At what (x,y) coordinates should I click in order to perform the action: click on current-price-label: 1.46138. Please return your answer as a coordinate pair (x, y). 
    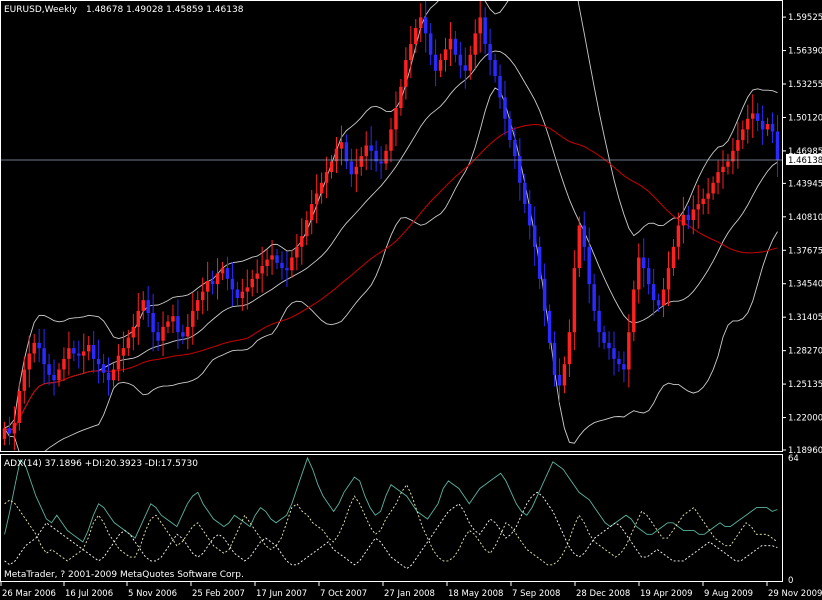
    Looking at the image, I should click on (805, 161).